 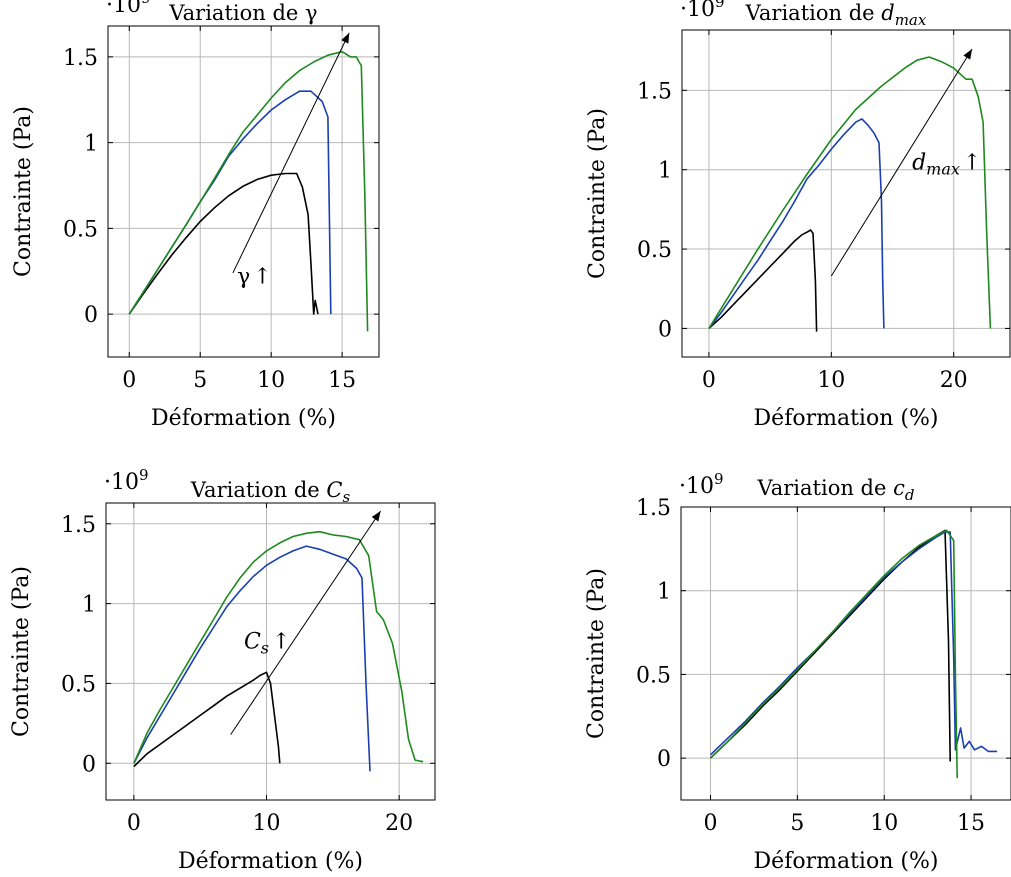 What do you see at coordinates (334, 490) in the screenshot?
I see `chart-title-symbol: C` at bounding box center [334, 490].